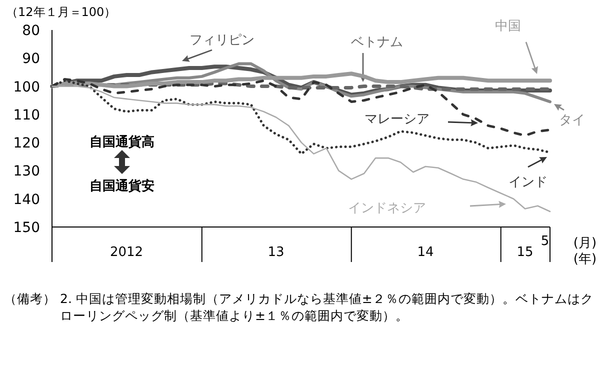 Image resolution: width=603 pixels, height=370 pixels. I want to click on x-tick-label: 2012, so click(127, 252).